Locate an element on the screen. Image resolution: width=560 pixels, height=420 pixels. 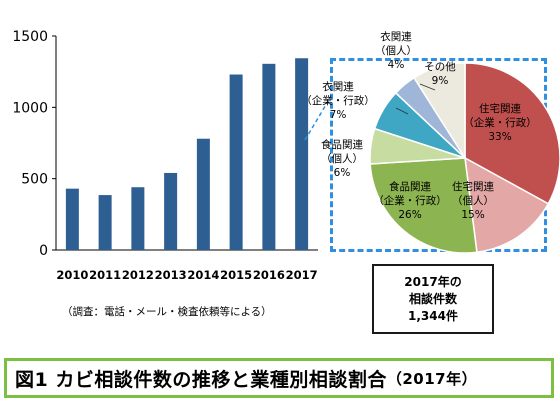
x-tick-label: 2015 is located at coordinates (236, 275).